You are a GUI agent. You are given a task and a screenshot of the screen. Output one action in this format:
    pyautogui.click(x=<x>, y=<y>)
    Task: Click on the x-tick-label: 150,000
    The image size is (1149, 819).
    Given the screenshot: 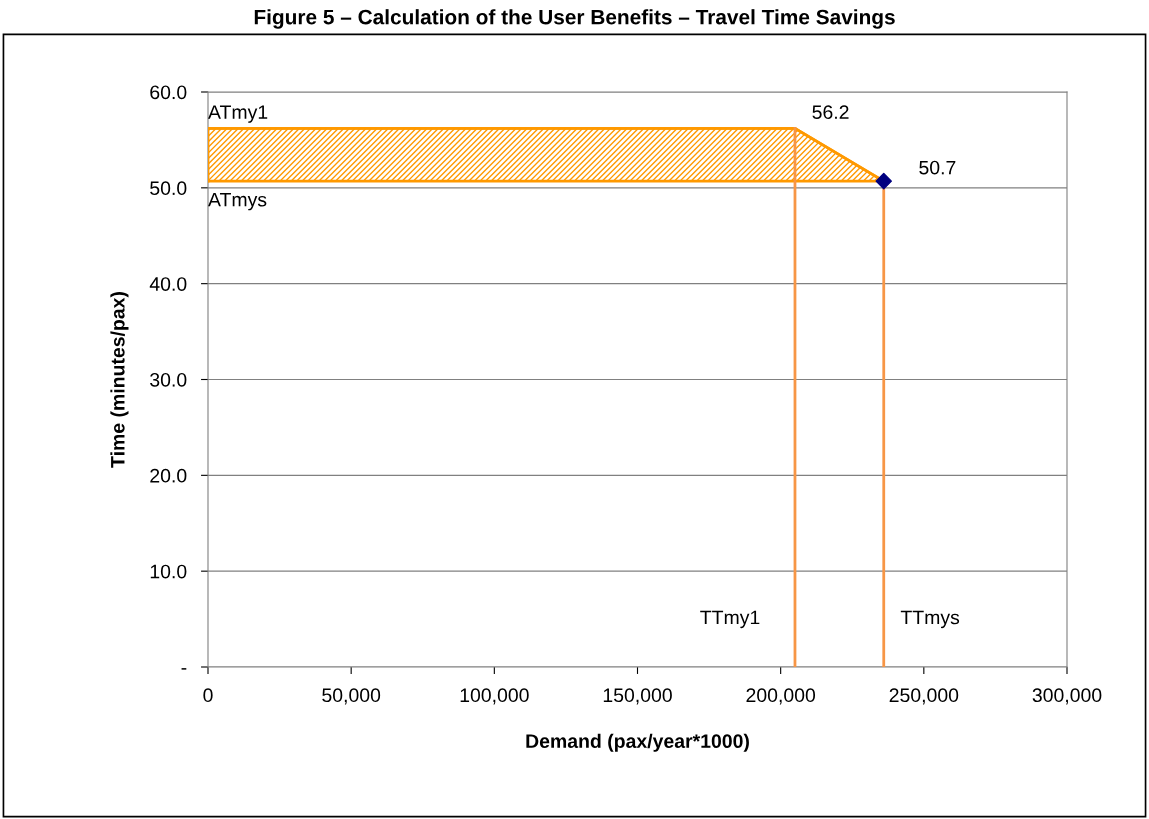 What is the action you would take?
    pyautogui.click(x=637, y=696)
    